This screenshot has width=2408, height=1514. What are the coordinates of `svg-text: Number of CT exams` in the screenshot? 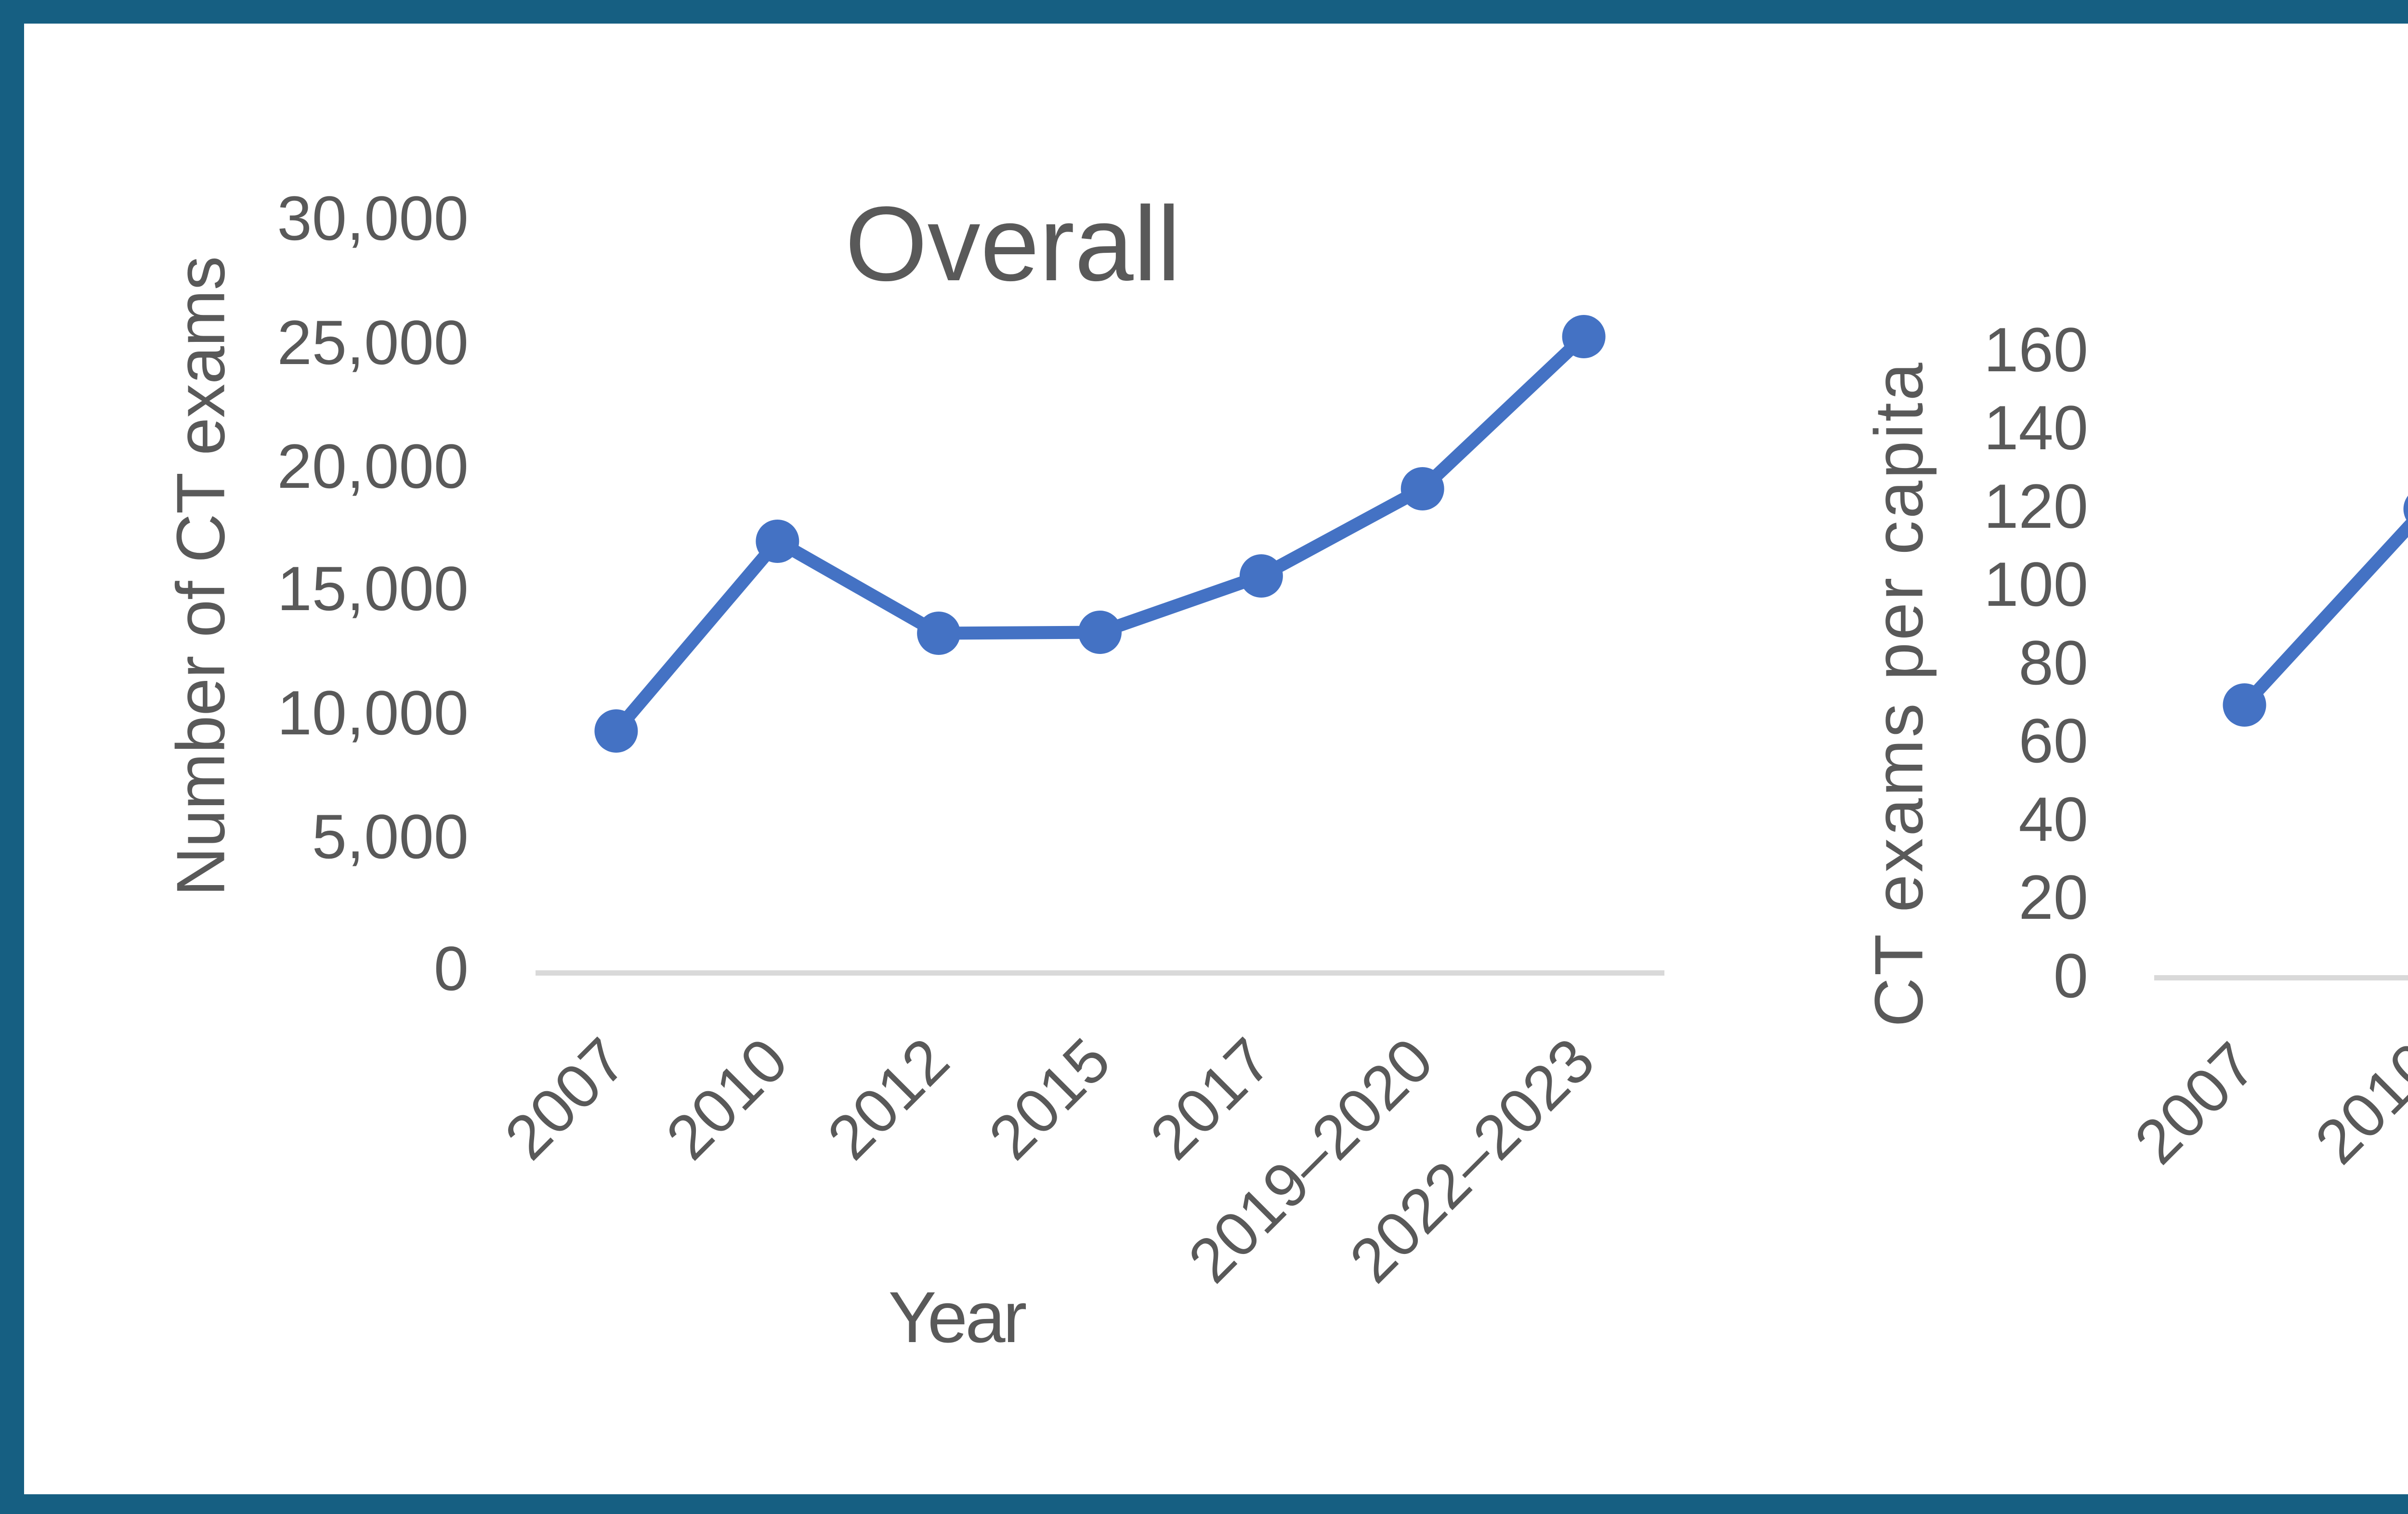 It's located at (201, 577).